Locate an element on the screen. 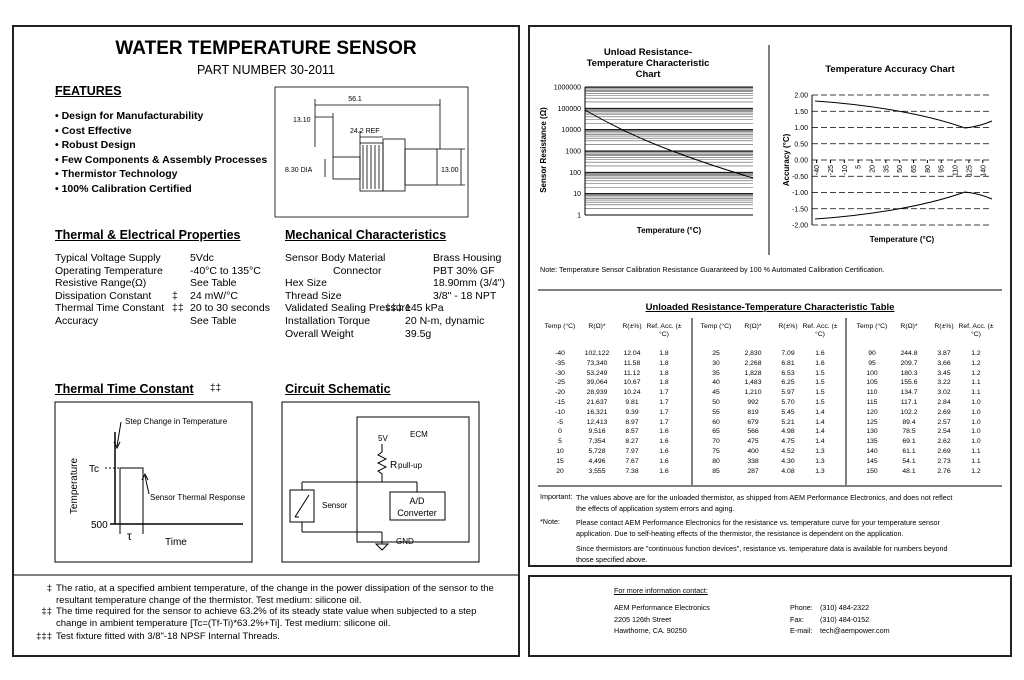 The image size is (1024, 680). table-cell: 566 is located at coordinates (753, 432).